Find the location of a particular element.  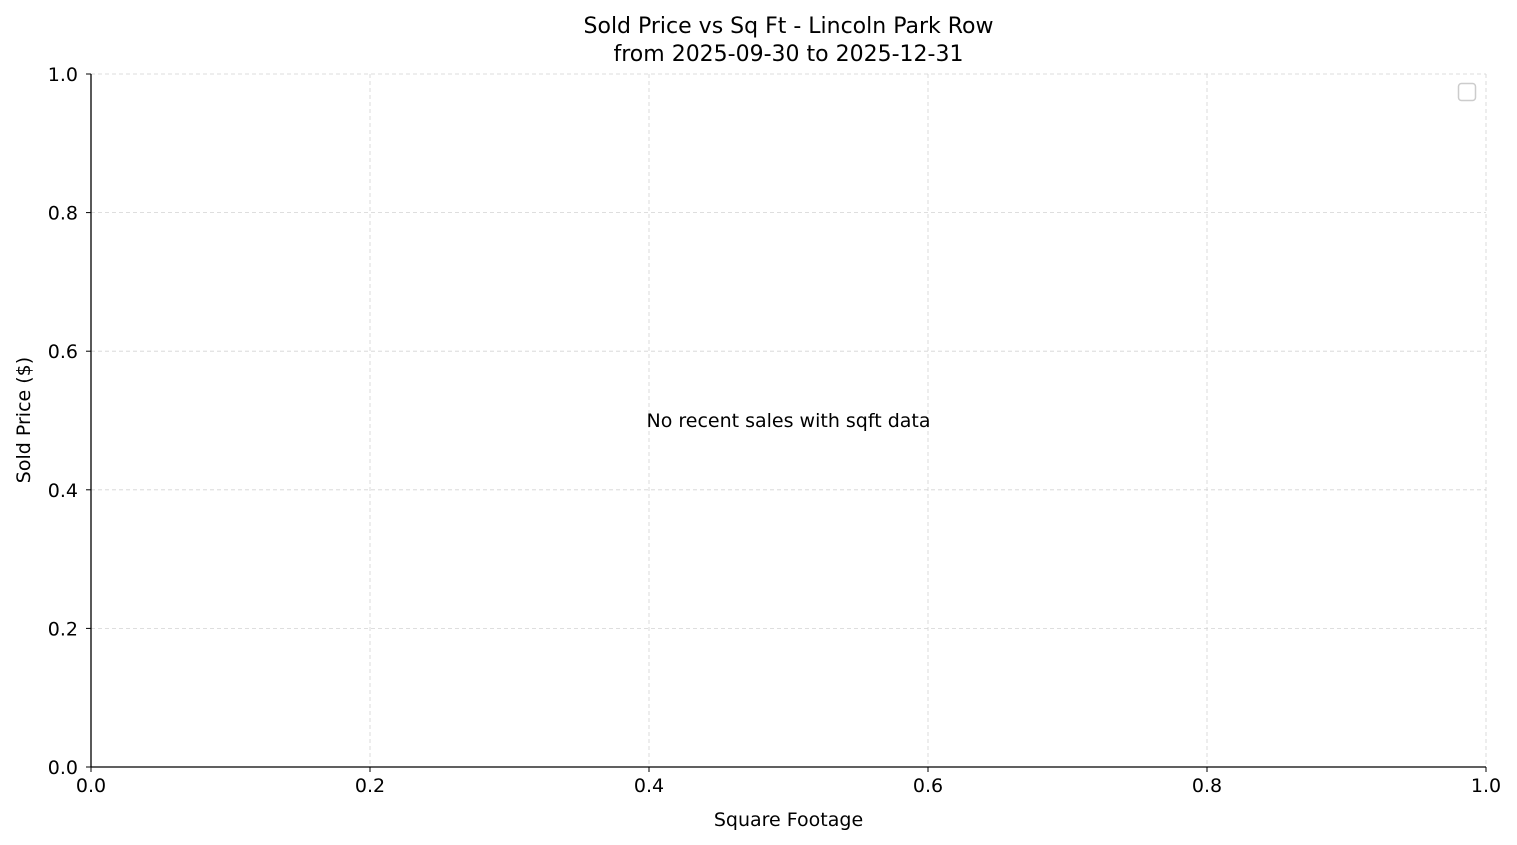

y-tick-label: 0.4 is located at coordinates (63, 491).